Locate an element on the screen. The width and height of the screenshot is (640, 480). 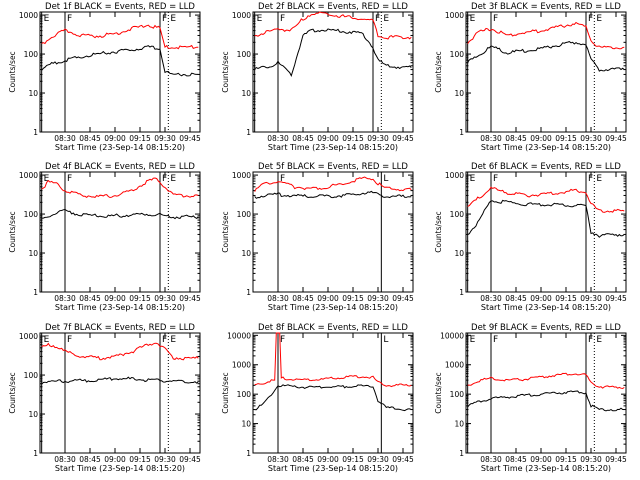
chart-title: Det 9f BLACK = Events, RED = LLD is located at coordinates (546, 328).